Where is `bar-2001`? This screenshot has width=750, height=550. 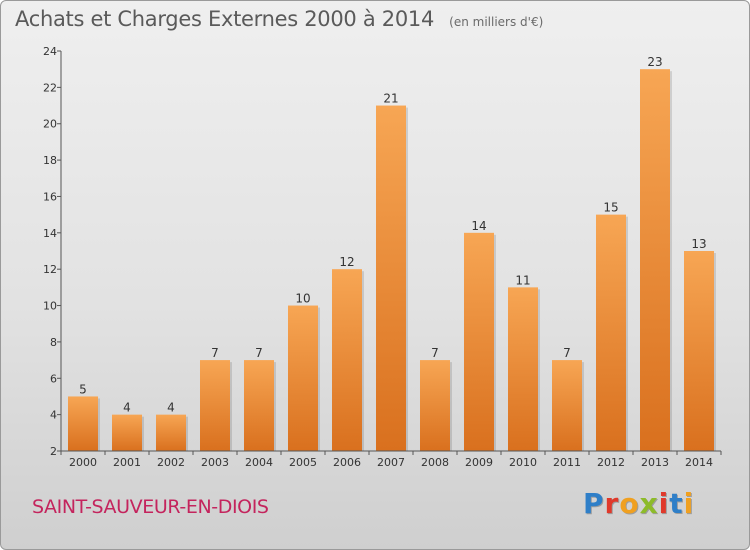 bar-2001 is located at coordinates (127, 432).